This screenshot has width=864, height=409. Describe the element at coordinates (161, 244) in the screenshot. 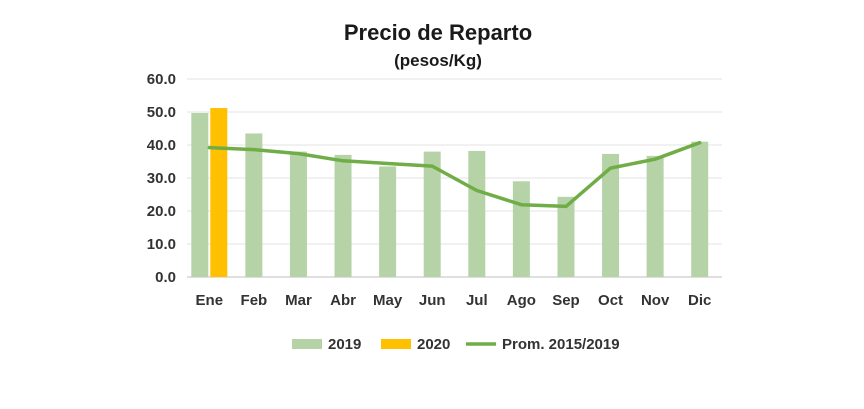

I see `y-tick-label: 10.0` at that location.